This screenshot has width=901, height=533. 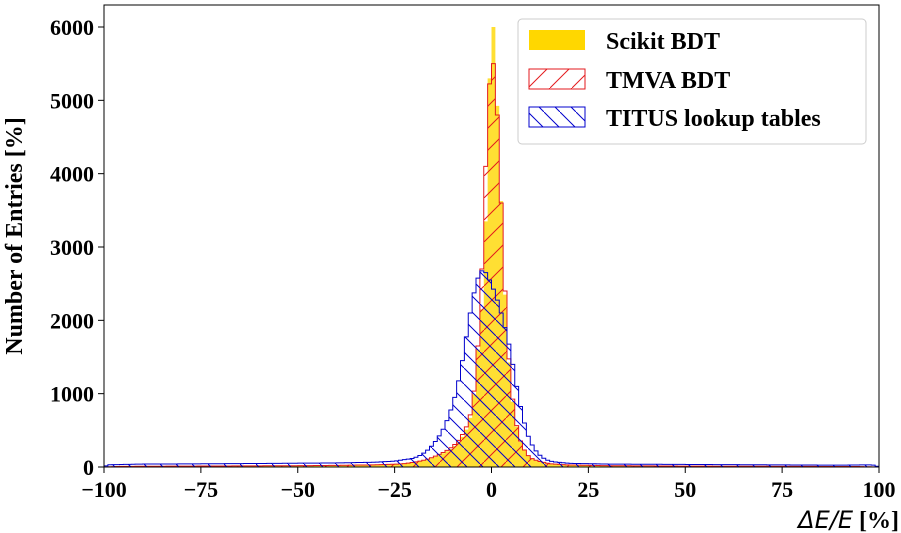 What do you see at coordinates (588, 489) in the screenshot?
I see `x-tick-label: 25` at bounding box center [588, 489].